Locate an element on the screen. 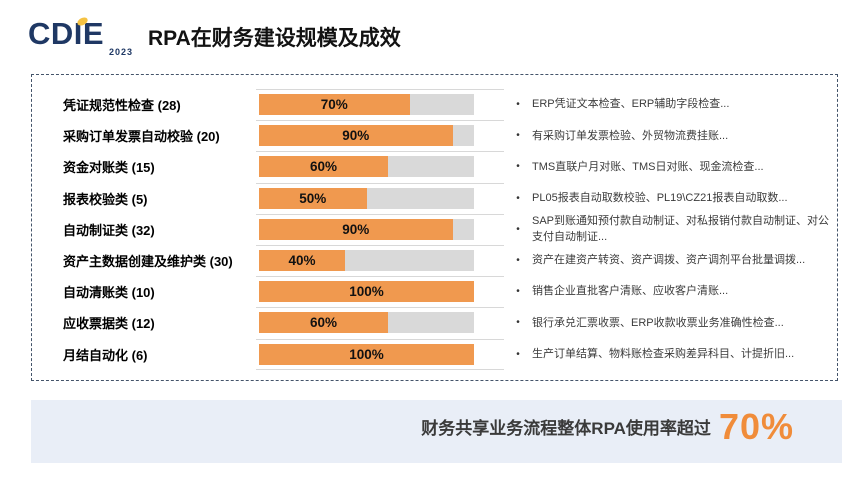 The height and width of the screenshot is (487, 865). summary-text: 财务共享业务流程整体RPA使用率超过 is located at coordinates (566, 428).